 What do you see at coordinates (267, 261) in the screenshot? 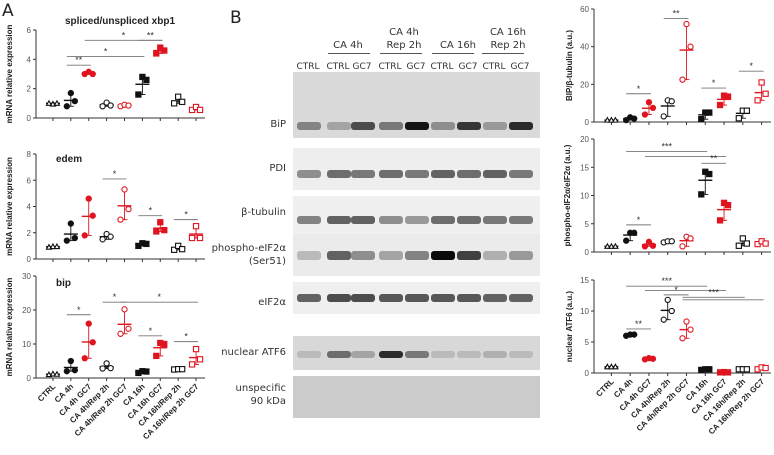
I see `blot-row-label-line2: (Ser51)` at bounding box center [267, 261].